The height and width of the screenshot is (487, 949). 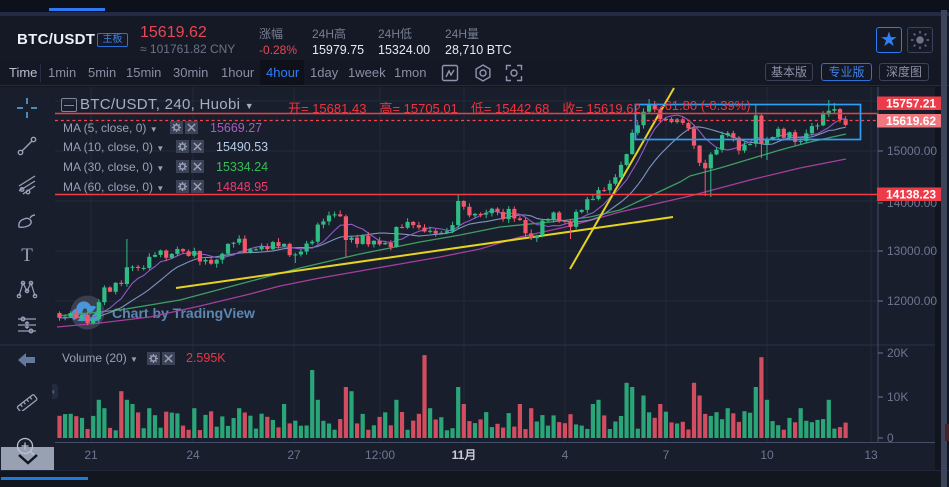 What do you see at coordinates (294, 455) in the screenshot?
I see `svg-text: 27` at bounding box center [294, 455].